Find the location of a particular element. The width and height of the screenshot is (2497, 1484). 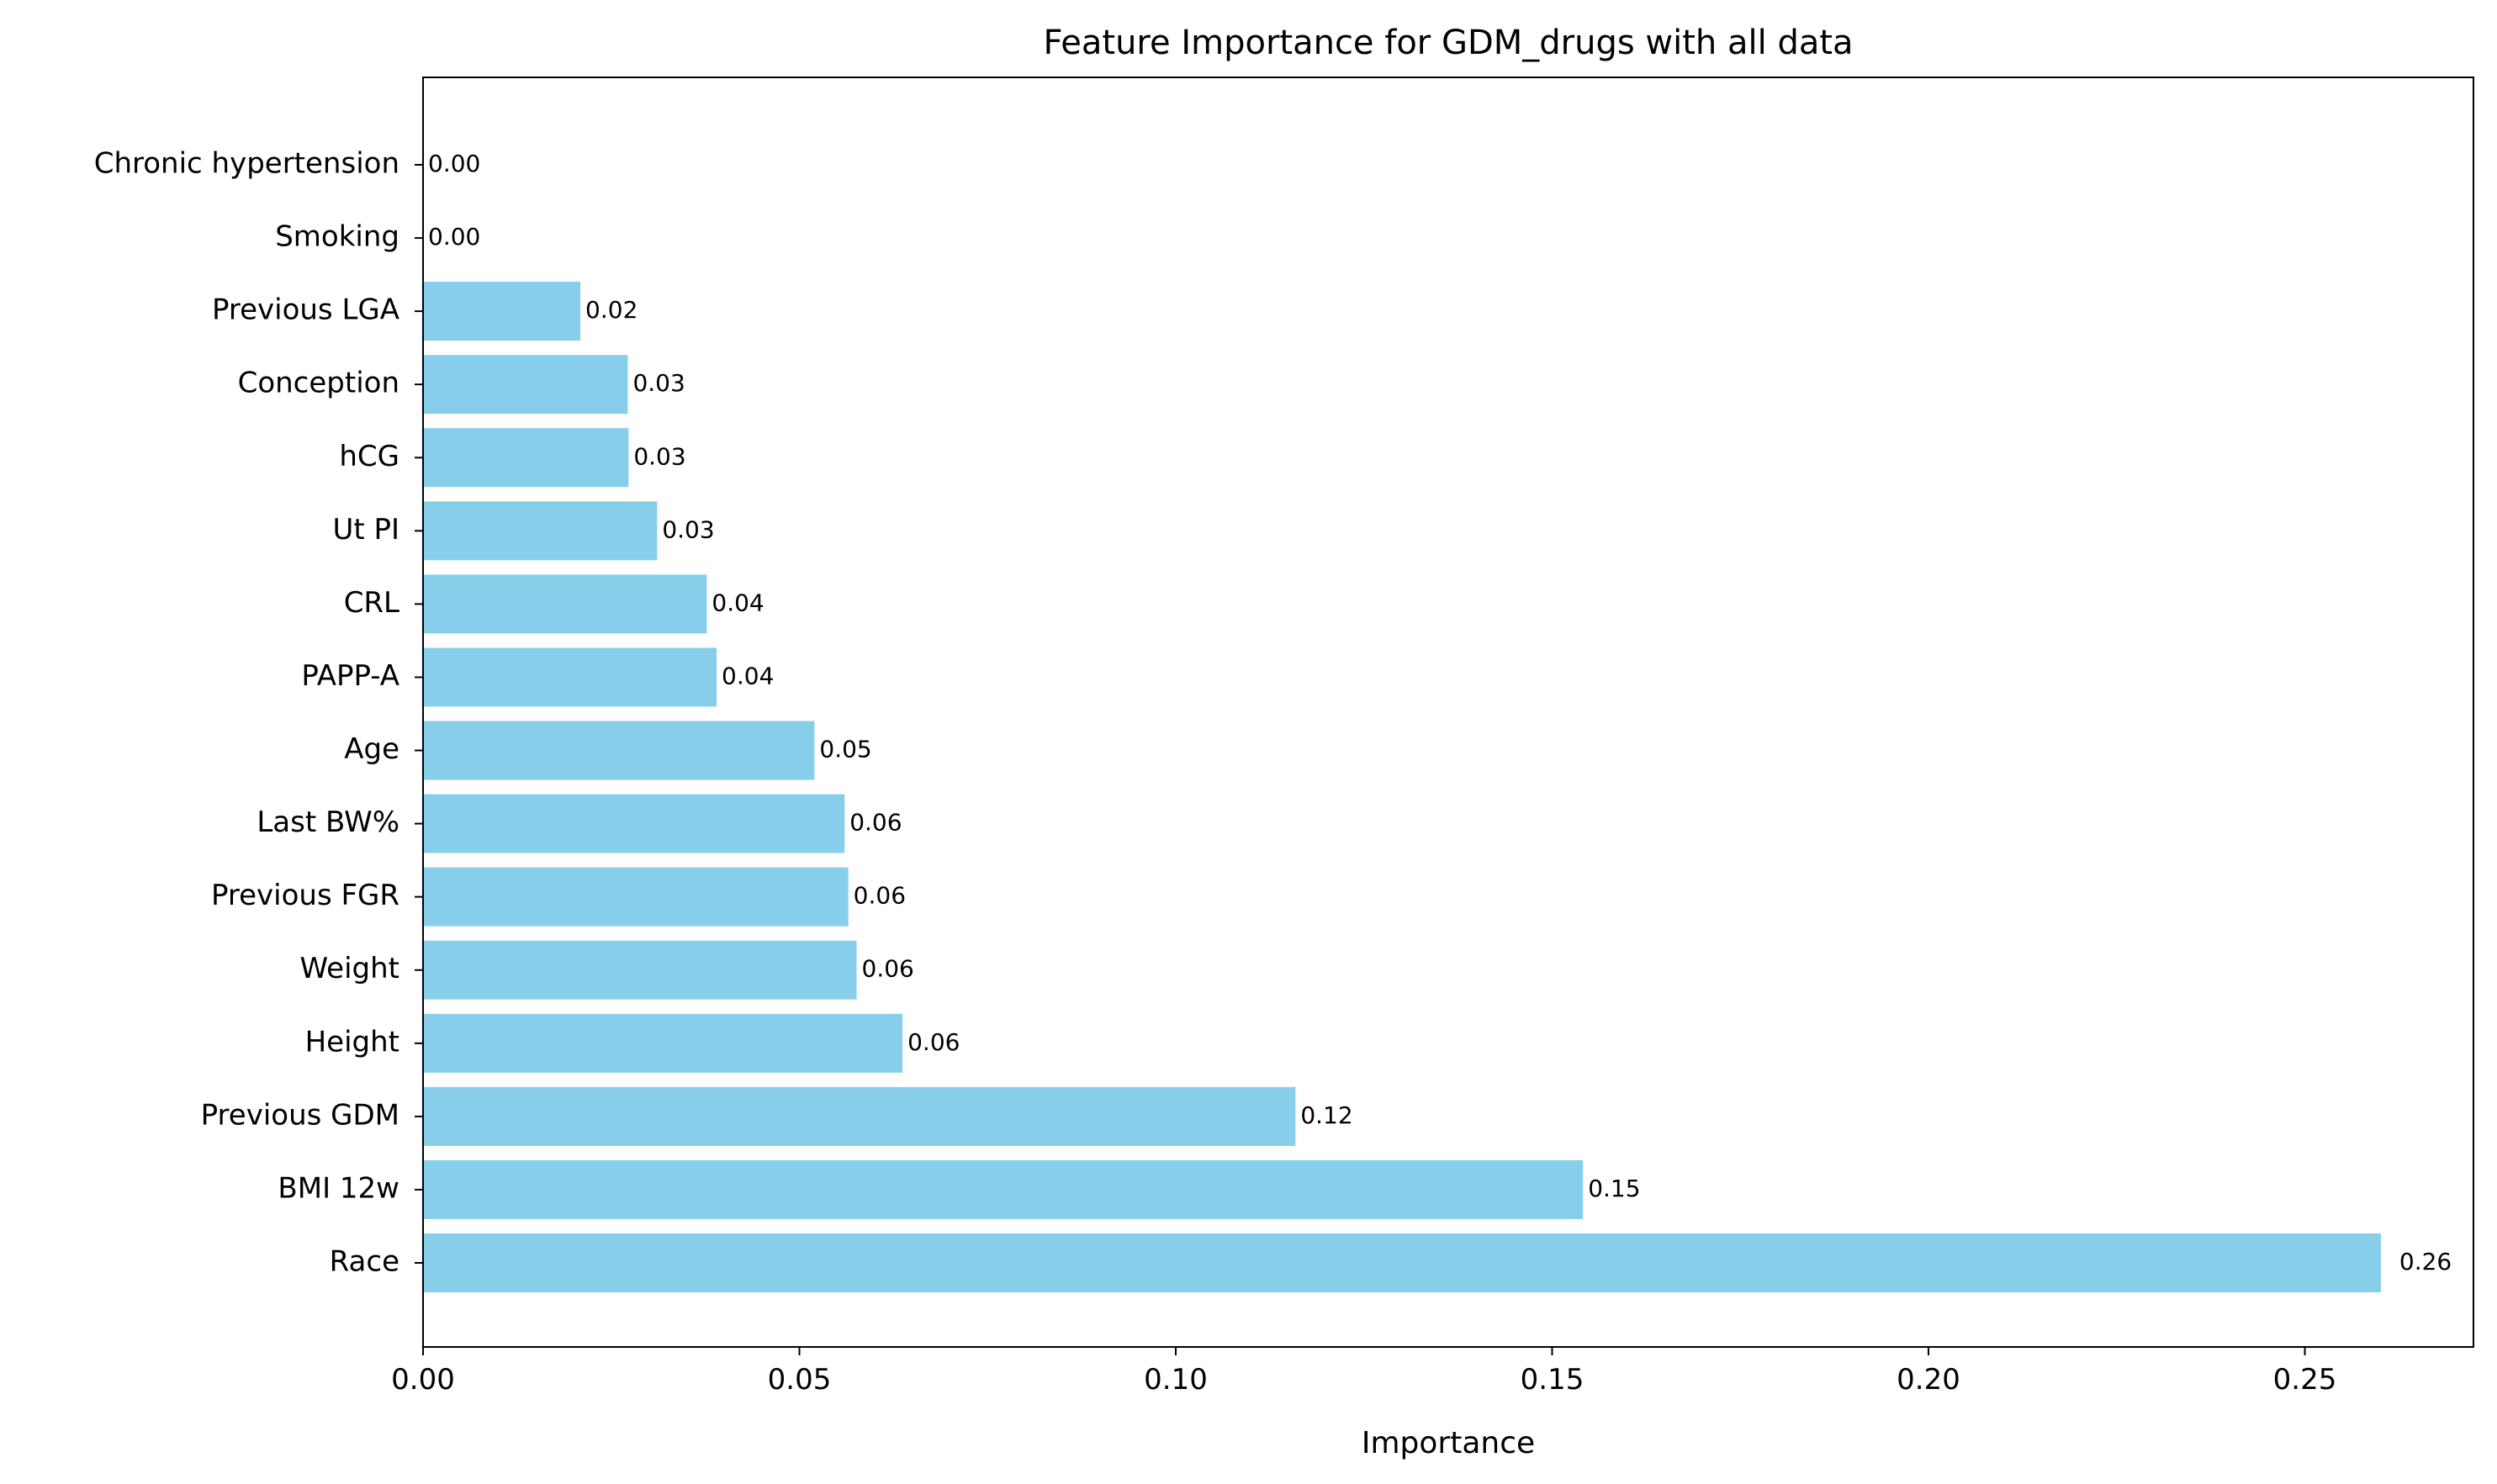

bar-value-label: 0.05 is located at coordinates (845, 749).